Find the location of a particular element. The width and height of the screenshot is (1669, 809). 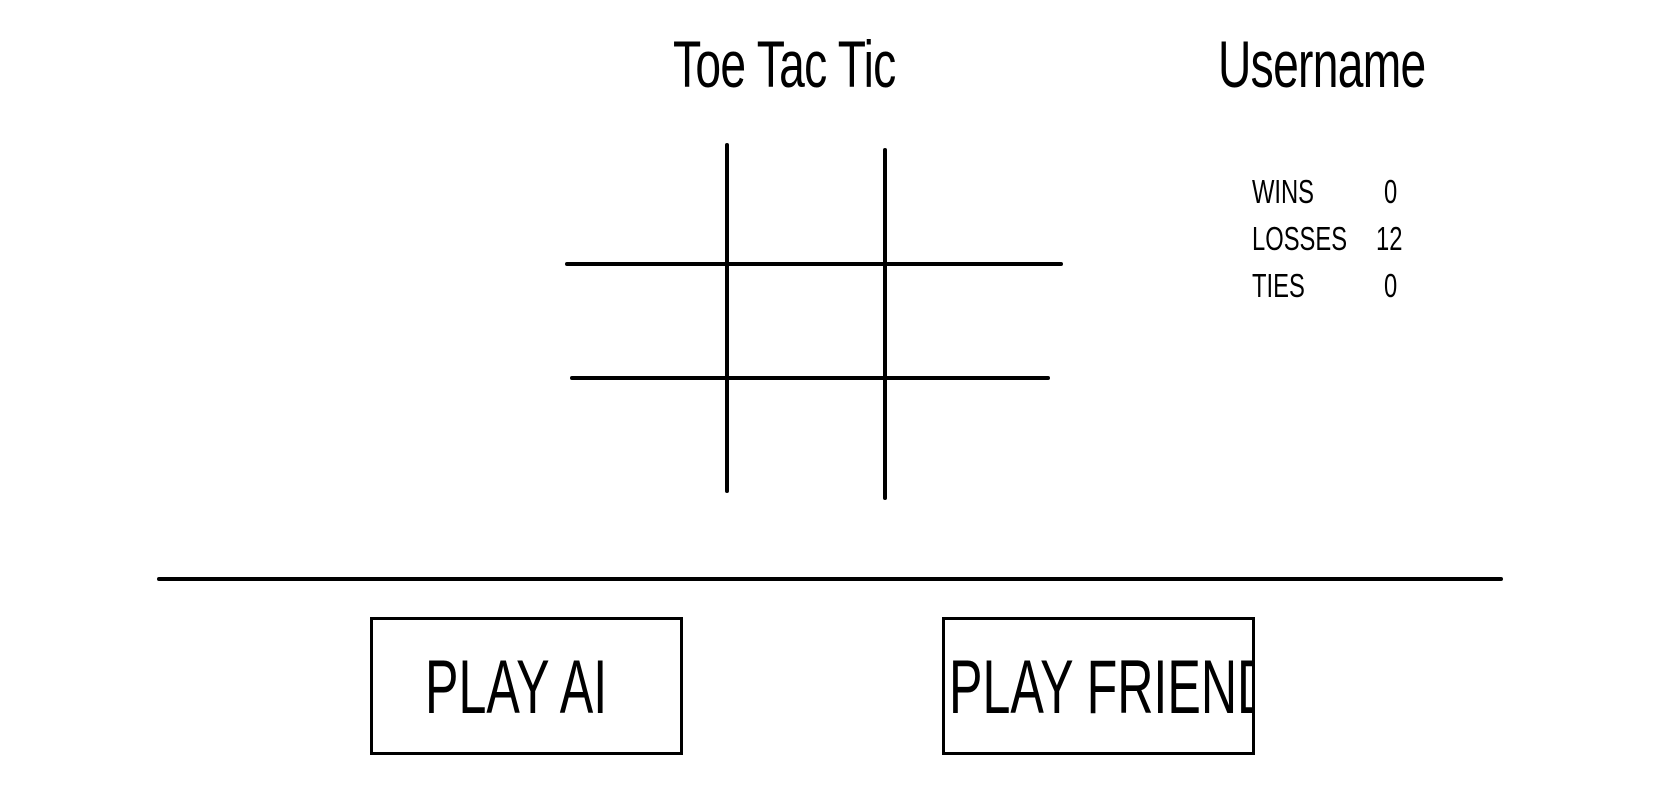

play-friend-button: PLAY FRIEND is located at coordinates (1098, 686).